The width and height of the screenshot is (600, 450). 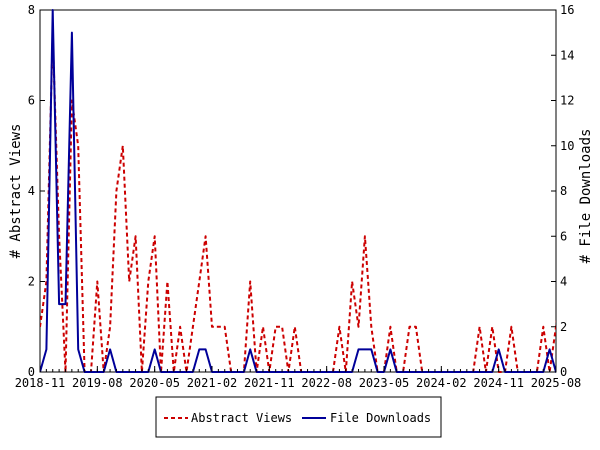 What do you see at coordinates (269, 383) in the screenshot?
I see `x-tick-label: 2021-11` at bounding box center [269, 383].